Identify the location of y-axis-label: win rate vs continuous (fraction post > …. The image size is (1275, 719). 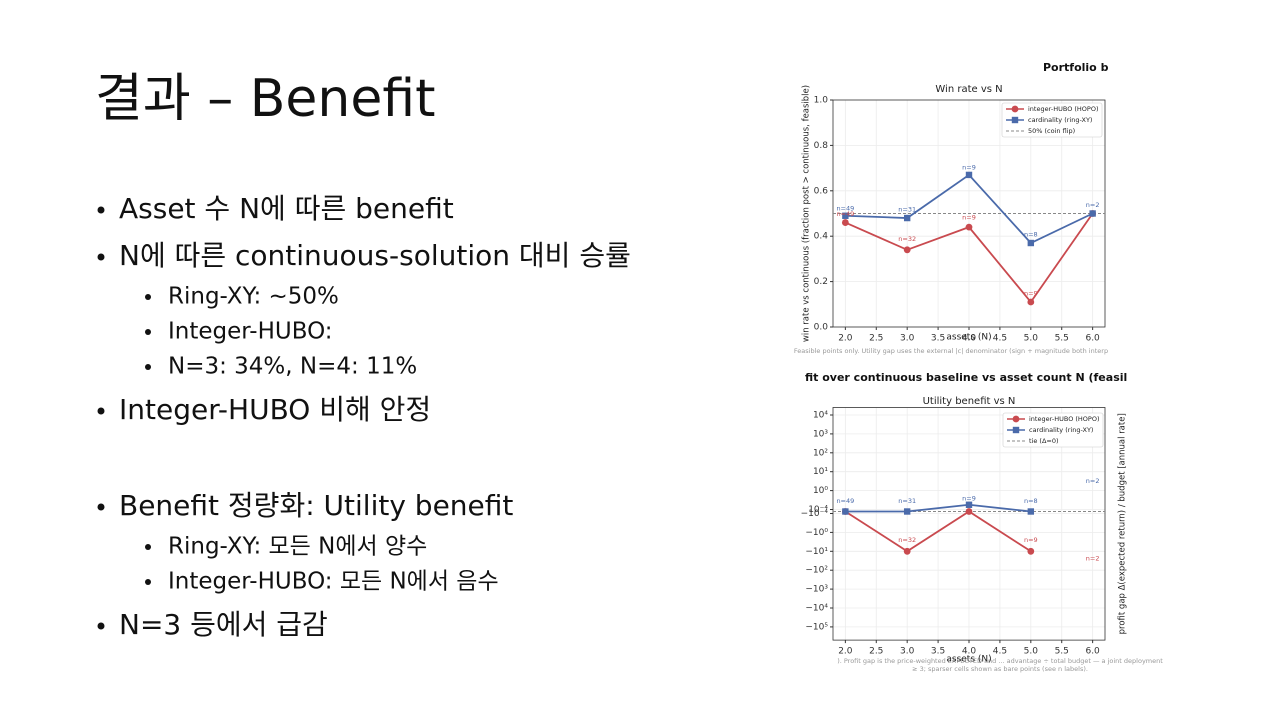
(807, 213).